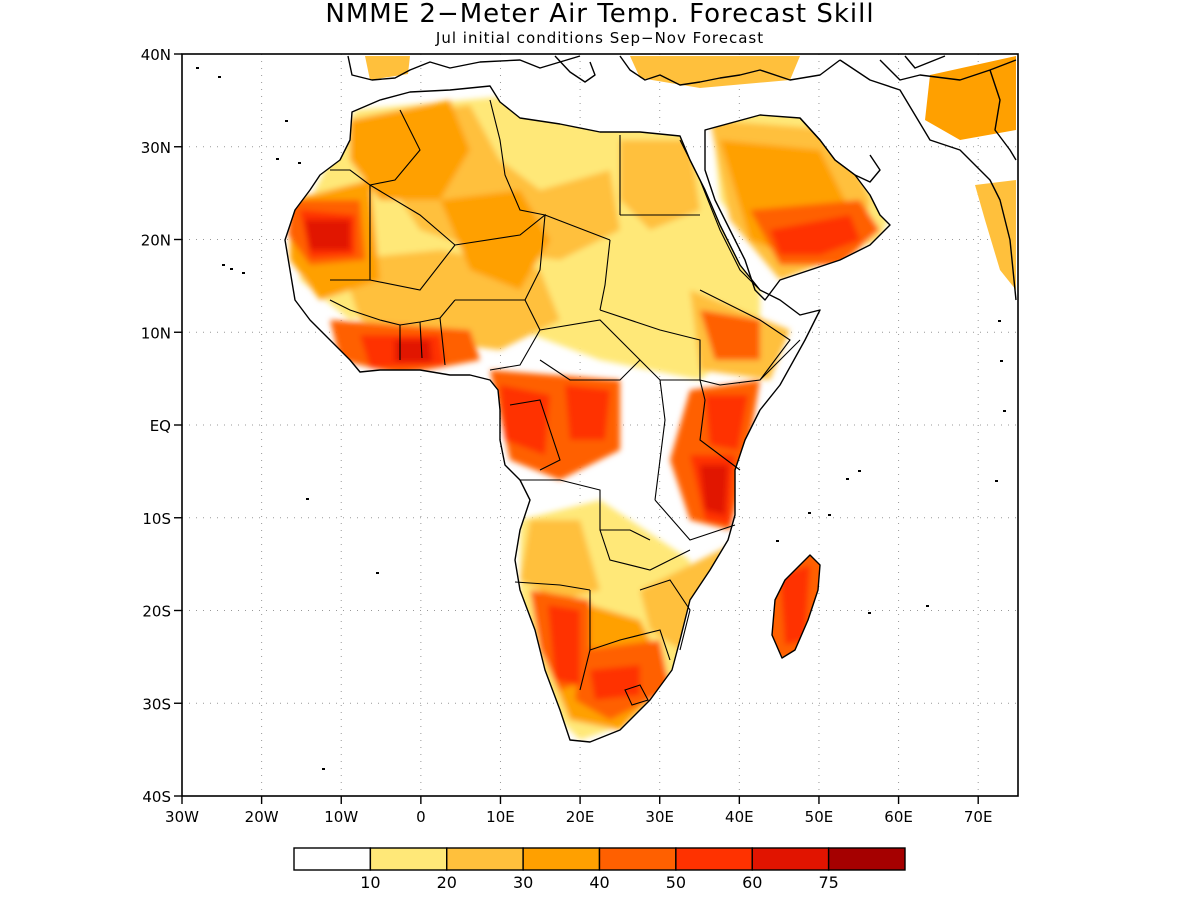  What do you see at coordinates (560, 560) in the screenshot?
I see `skill-region-20-30-angola` at bounding box center [560, 560].